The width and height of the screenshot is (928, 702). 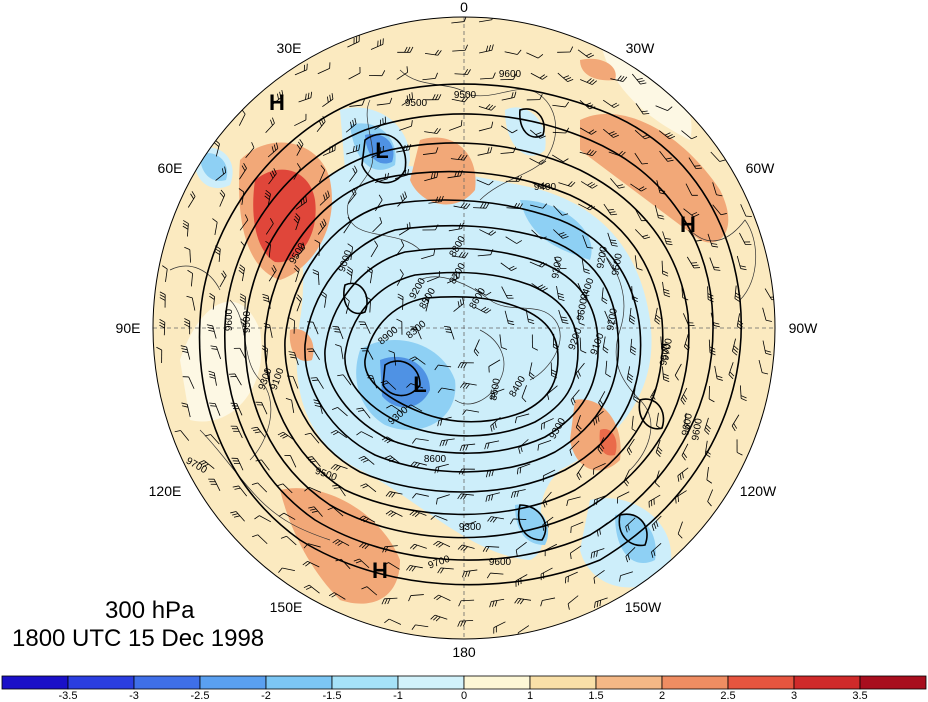 I want to click on contour-label: 9500, so click(x=247, y=321).